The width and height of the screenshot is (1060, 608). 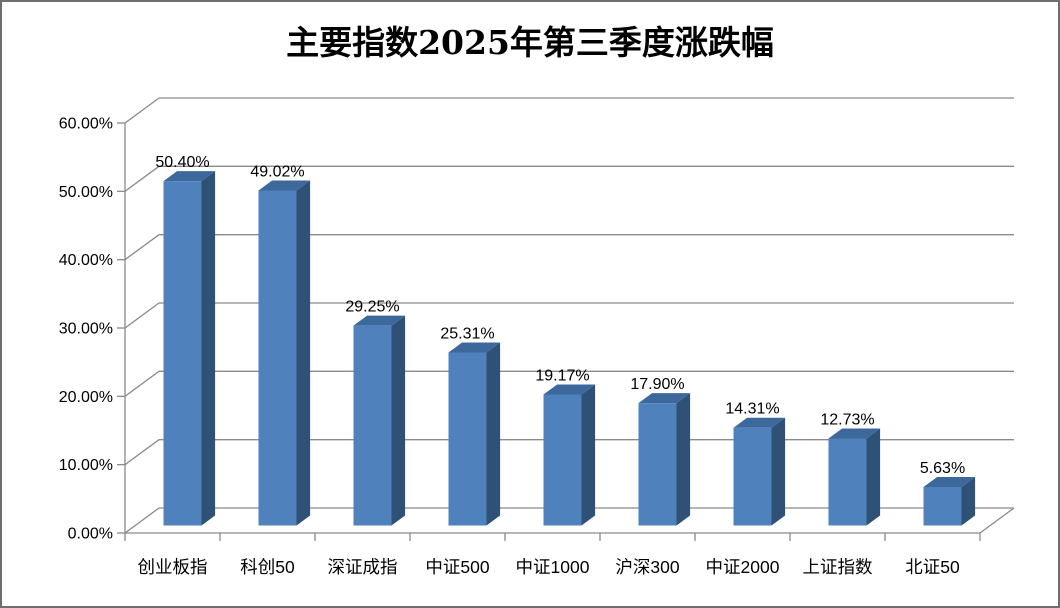 What do you see at coordinates (363, 567) in the screenshot?
I see `x-axis-category-label: 深证成指` at bounding box center [363, 567].